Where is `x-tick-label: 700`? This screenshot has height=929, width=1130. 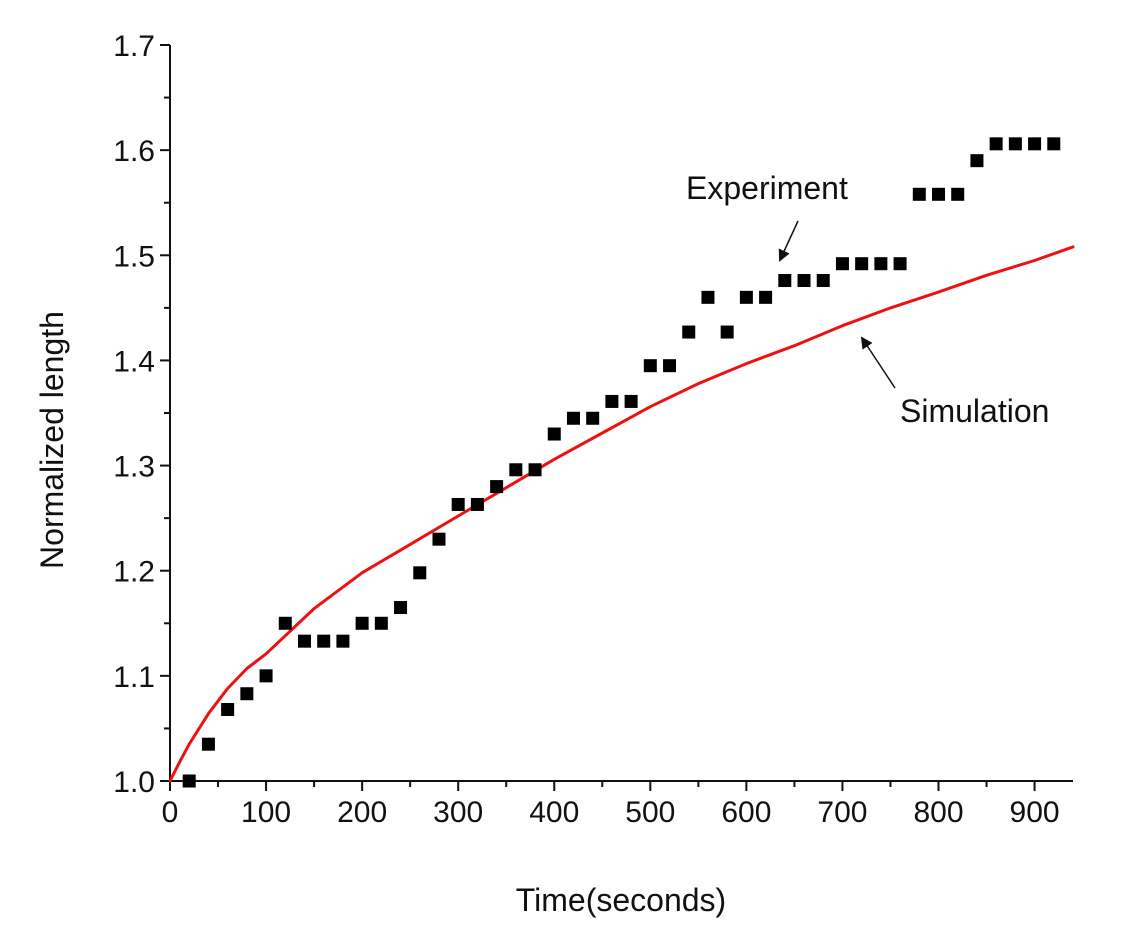
x-tick-label: 700 is located at coordinates (842, 812).